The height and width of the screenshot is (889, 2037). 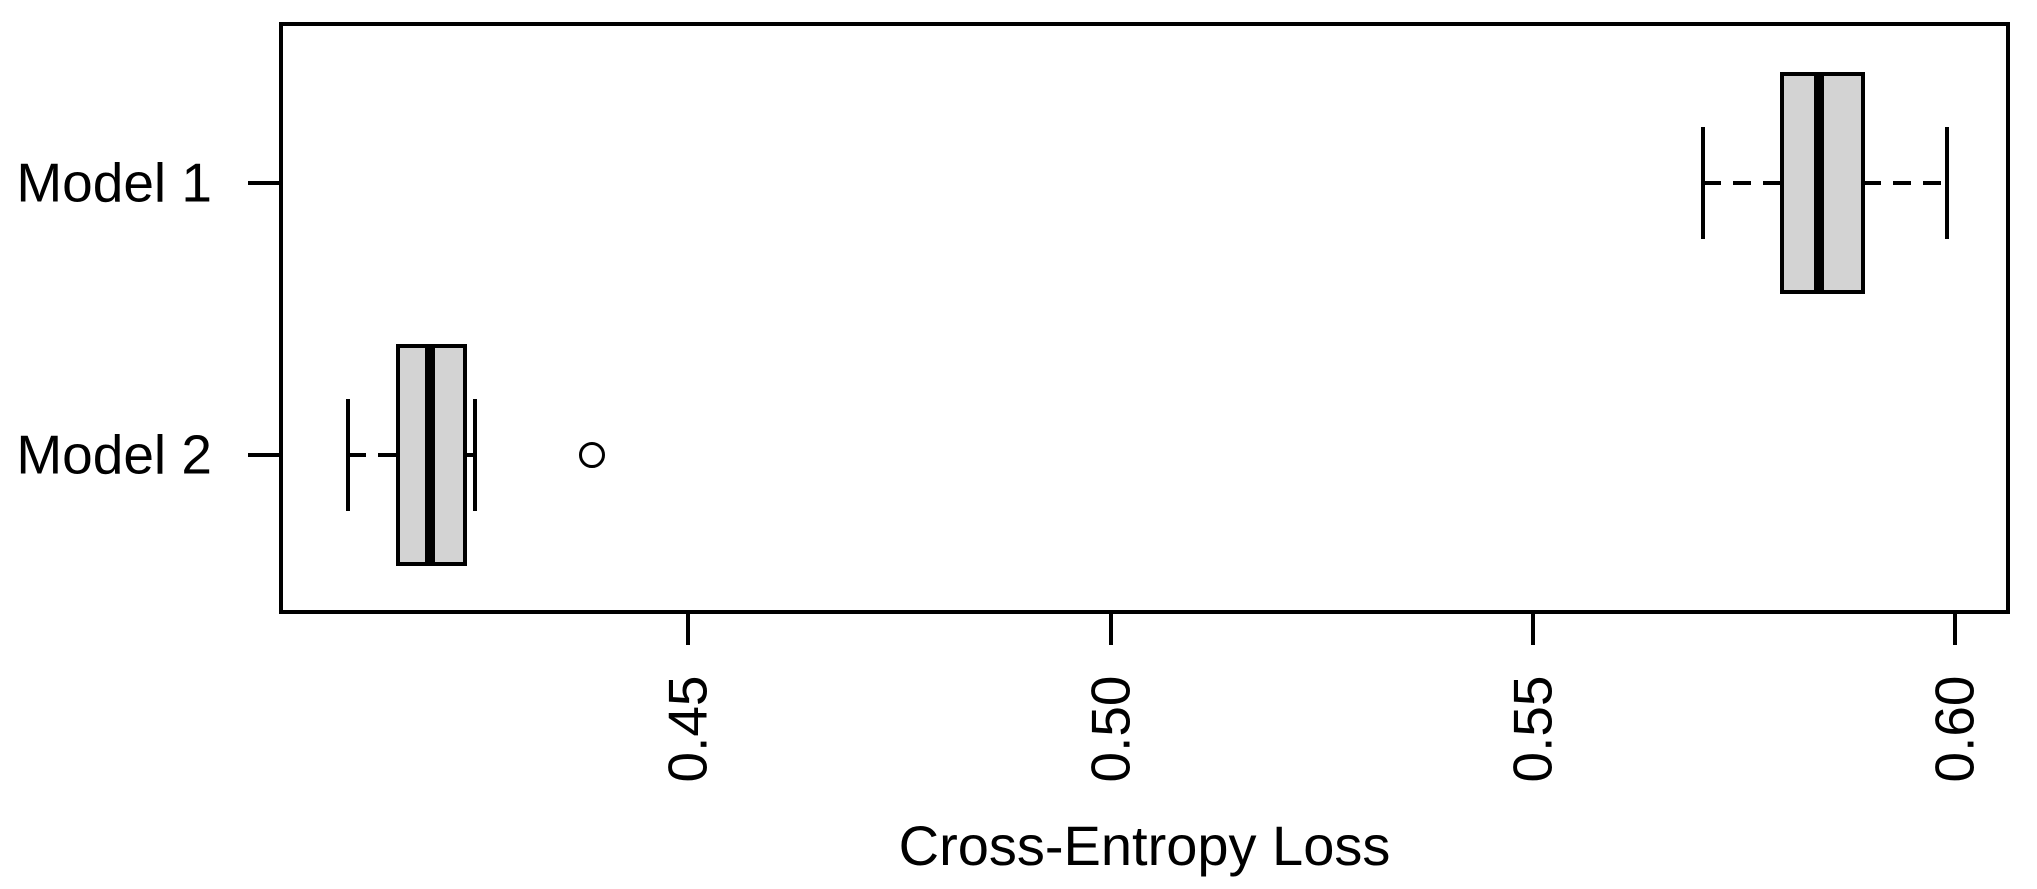 What do you see at coordinates (114, 182) in the screenshot?
I see `y-category-label: Model 1` at bounding box center [114, 182].